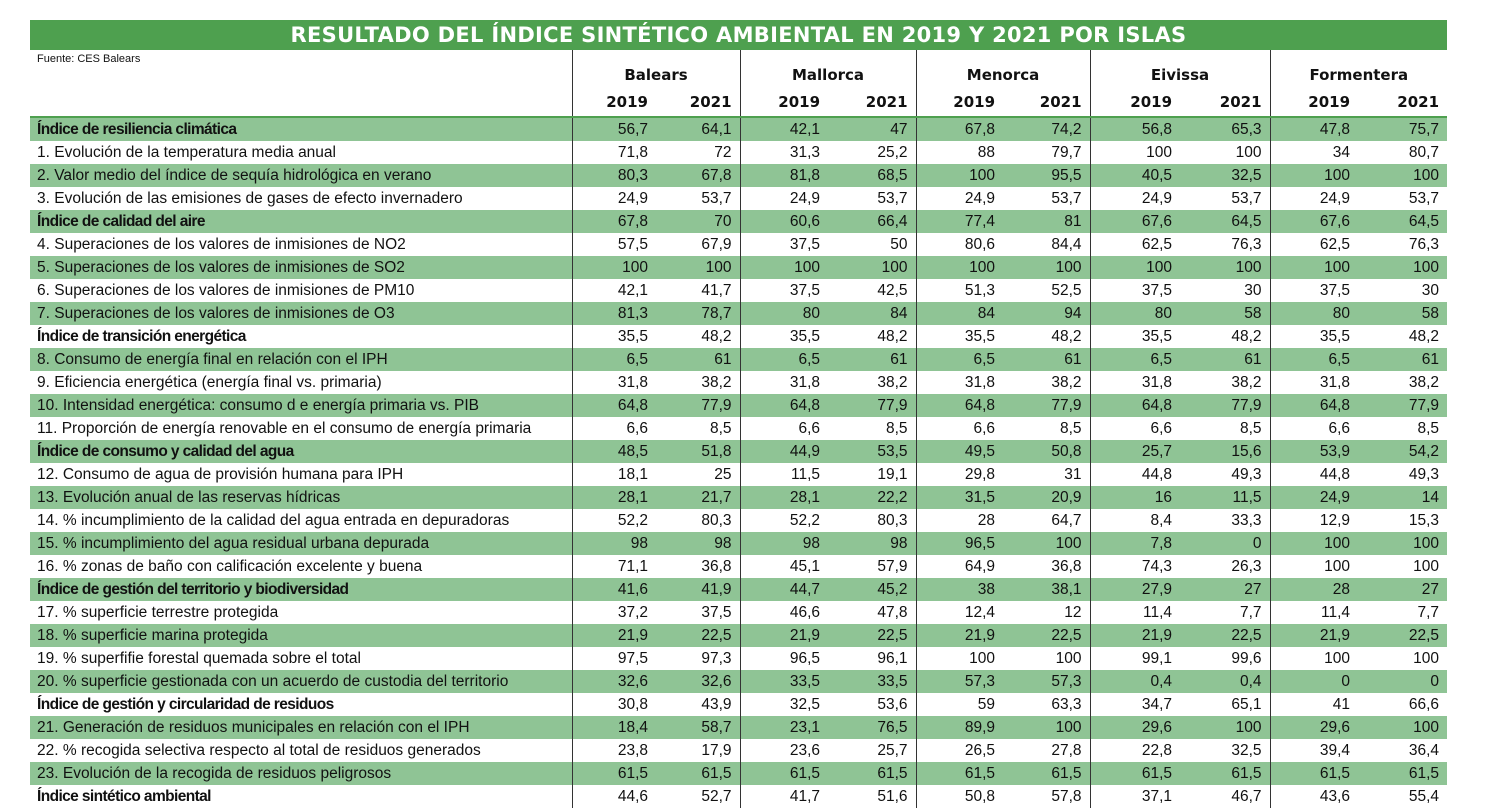 The height and width of the screenshot is (811, 1498). I want to click on value-cell: 27, so click(1403, 589).